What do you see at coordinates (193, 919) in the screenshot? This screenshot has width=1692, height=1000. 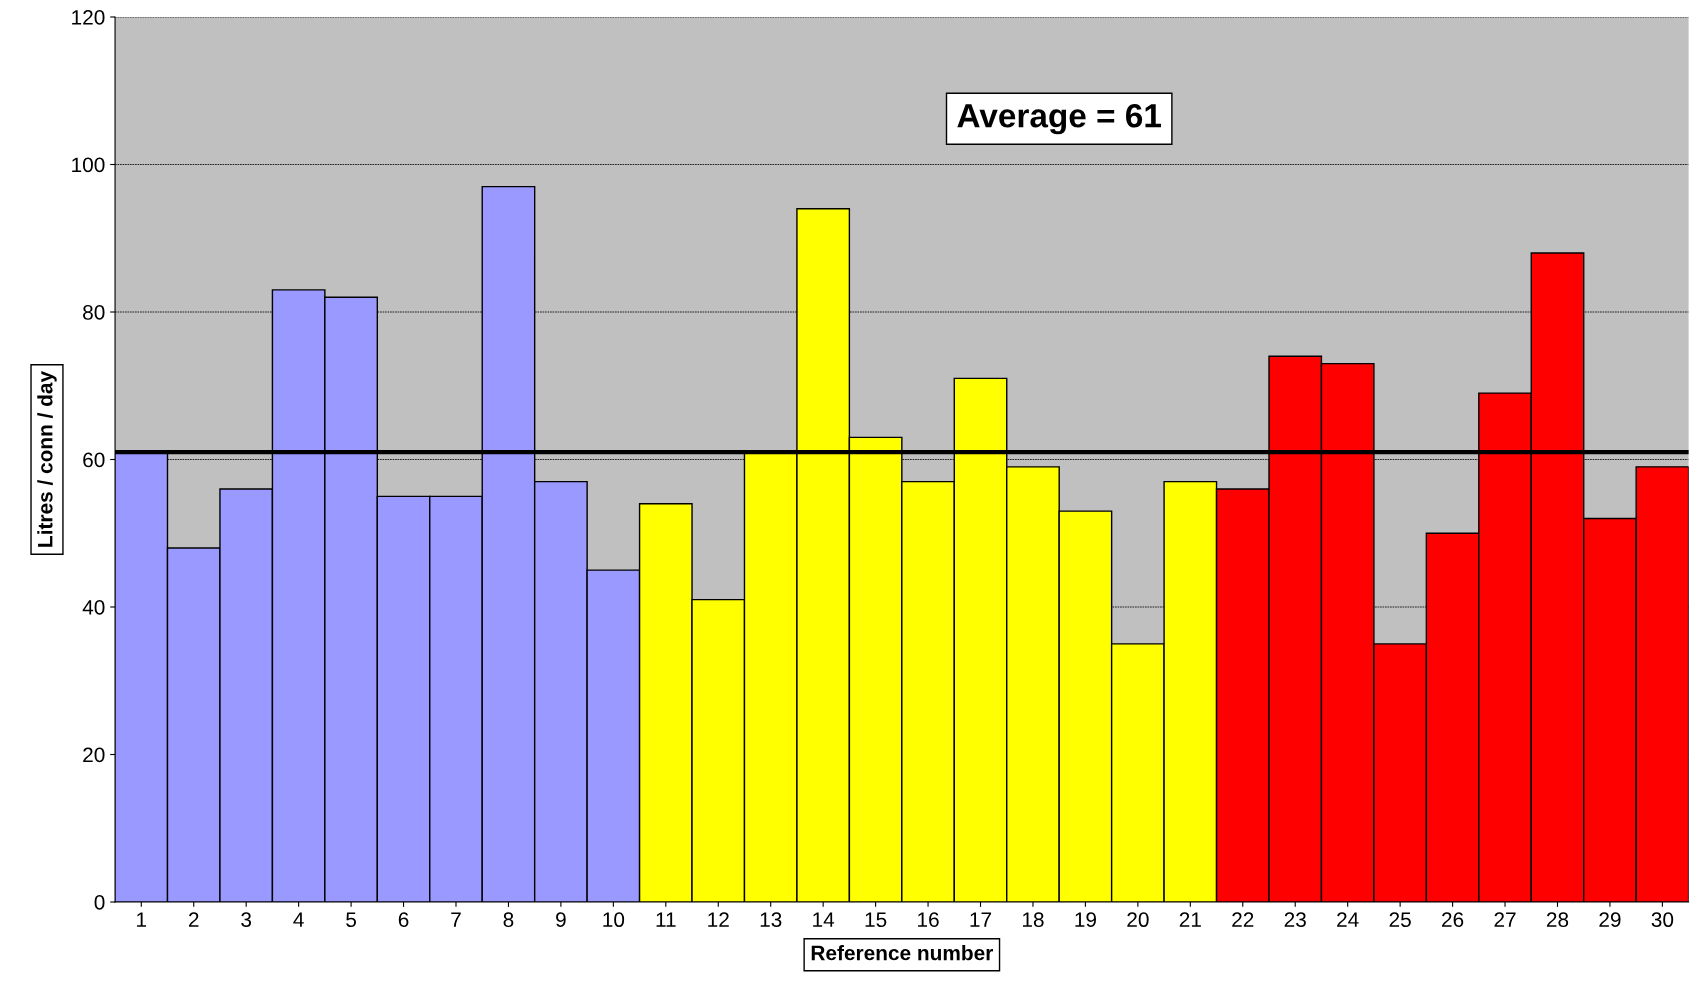 I see `x-tick-label: 2` at bounding box center [193, 919].